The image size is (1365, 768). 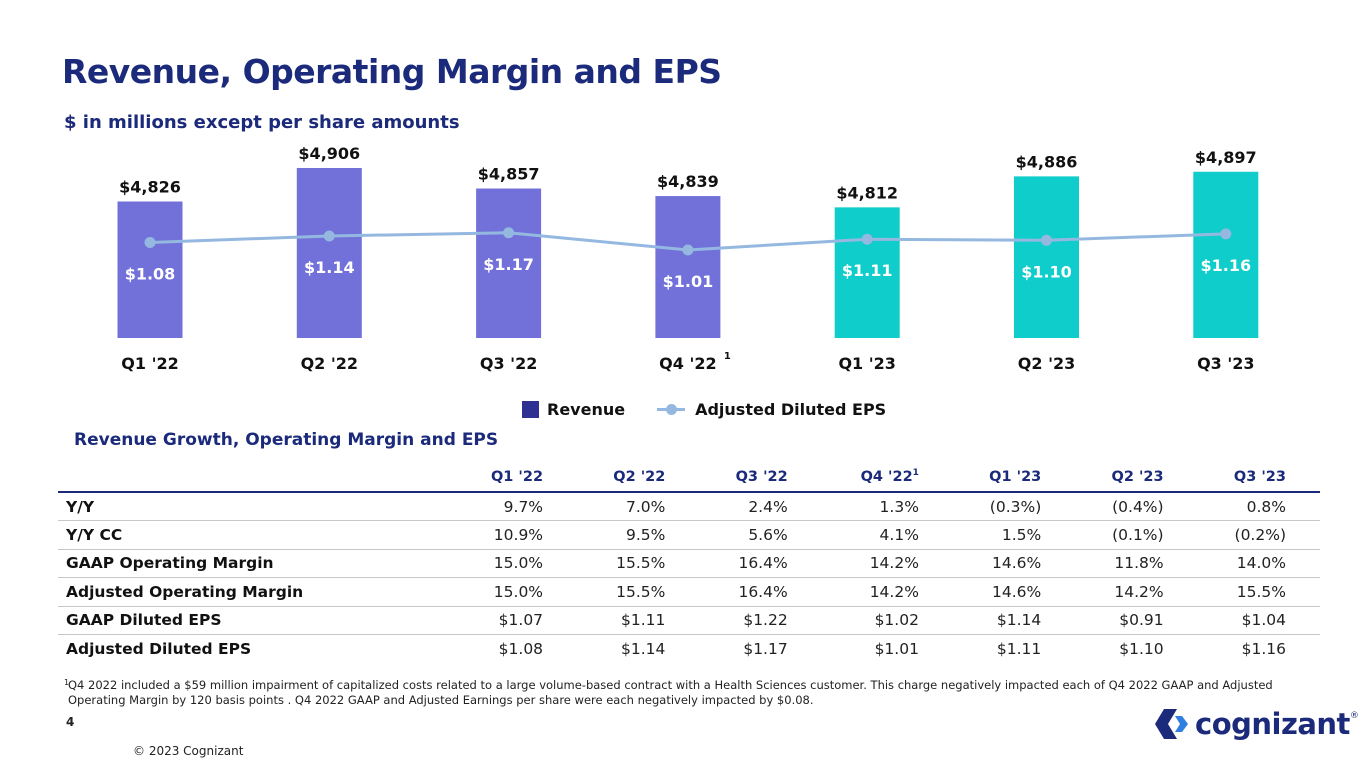 What do you see at coordinates (1046, 363) in the screenshot?
I see `category-tick-label: Q2 '23` at bounding box center [1046, 363].